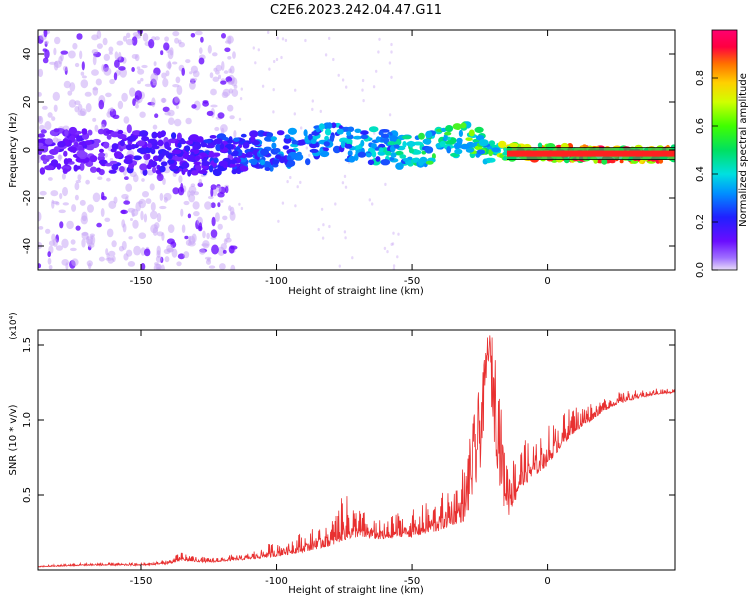  What do you see at coordinates (27, 54) in the screenshot?
I see `y-tick-label: 40` at bounding box center [27, 54].